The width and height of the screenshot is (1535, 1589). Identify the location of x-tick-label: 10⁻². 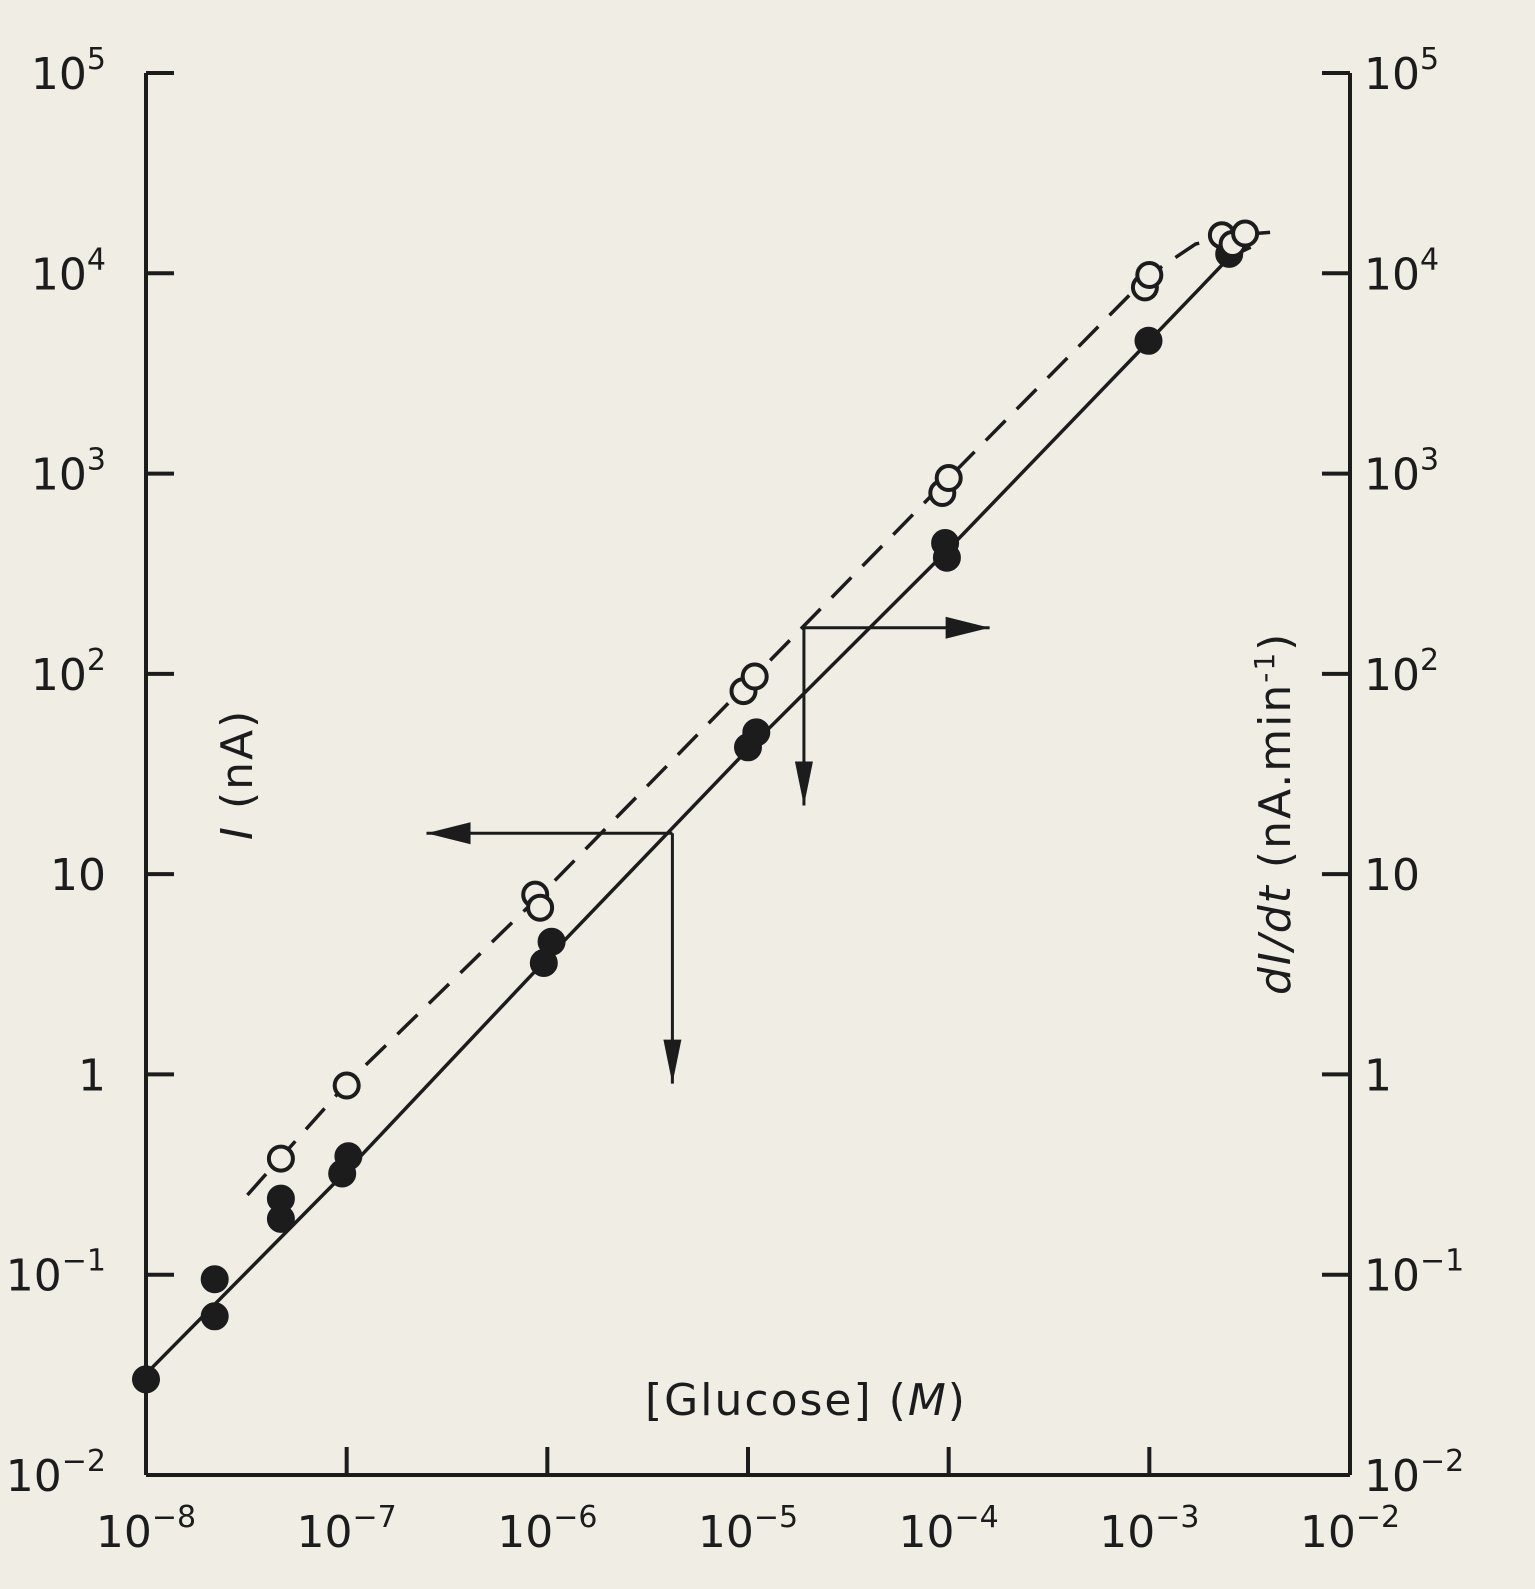
(1350, 1529).